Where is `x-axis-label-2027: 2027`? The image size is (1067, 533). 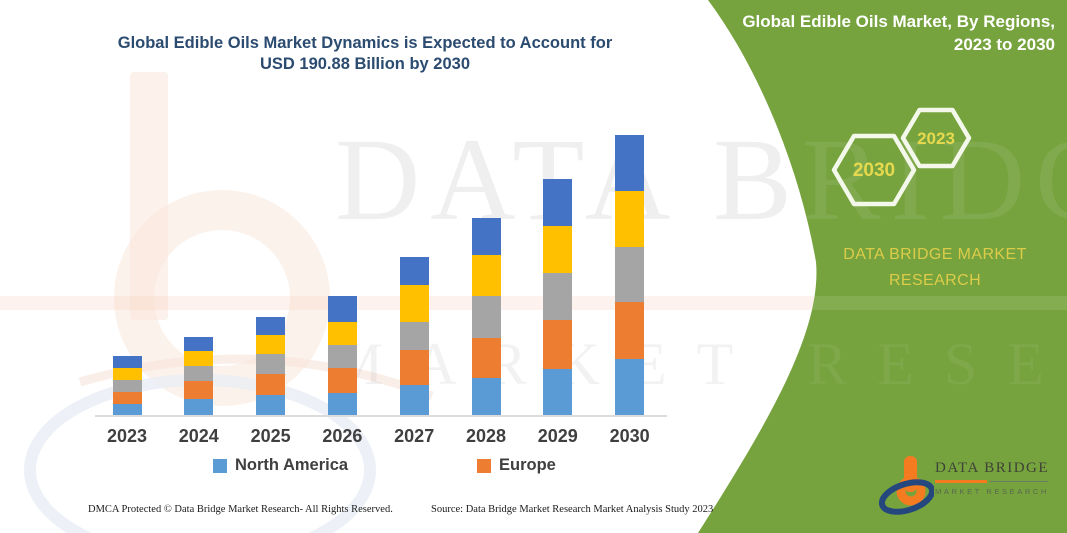
x-axis-label-2027: 2027 is located at coordinates (414, 436).